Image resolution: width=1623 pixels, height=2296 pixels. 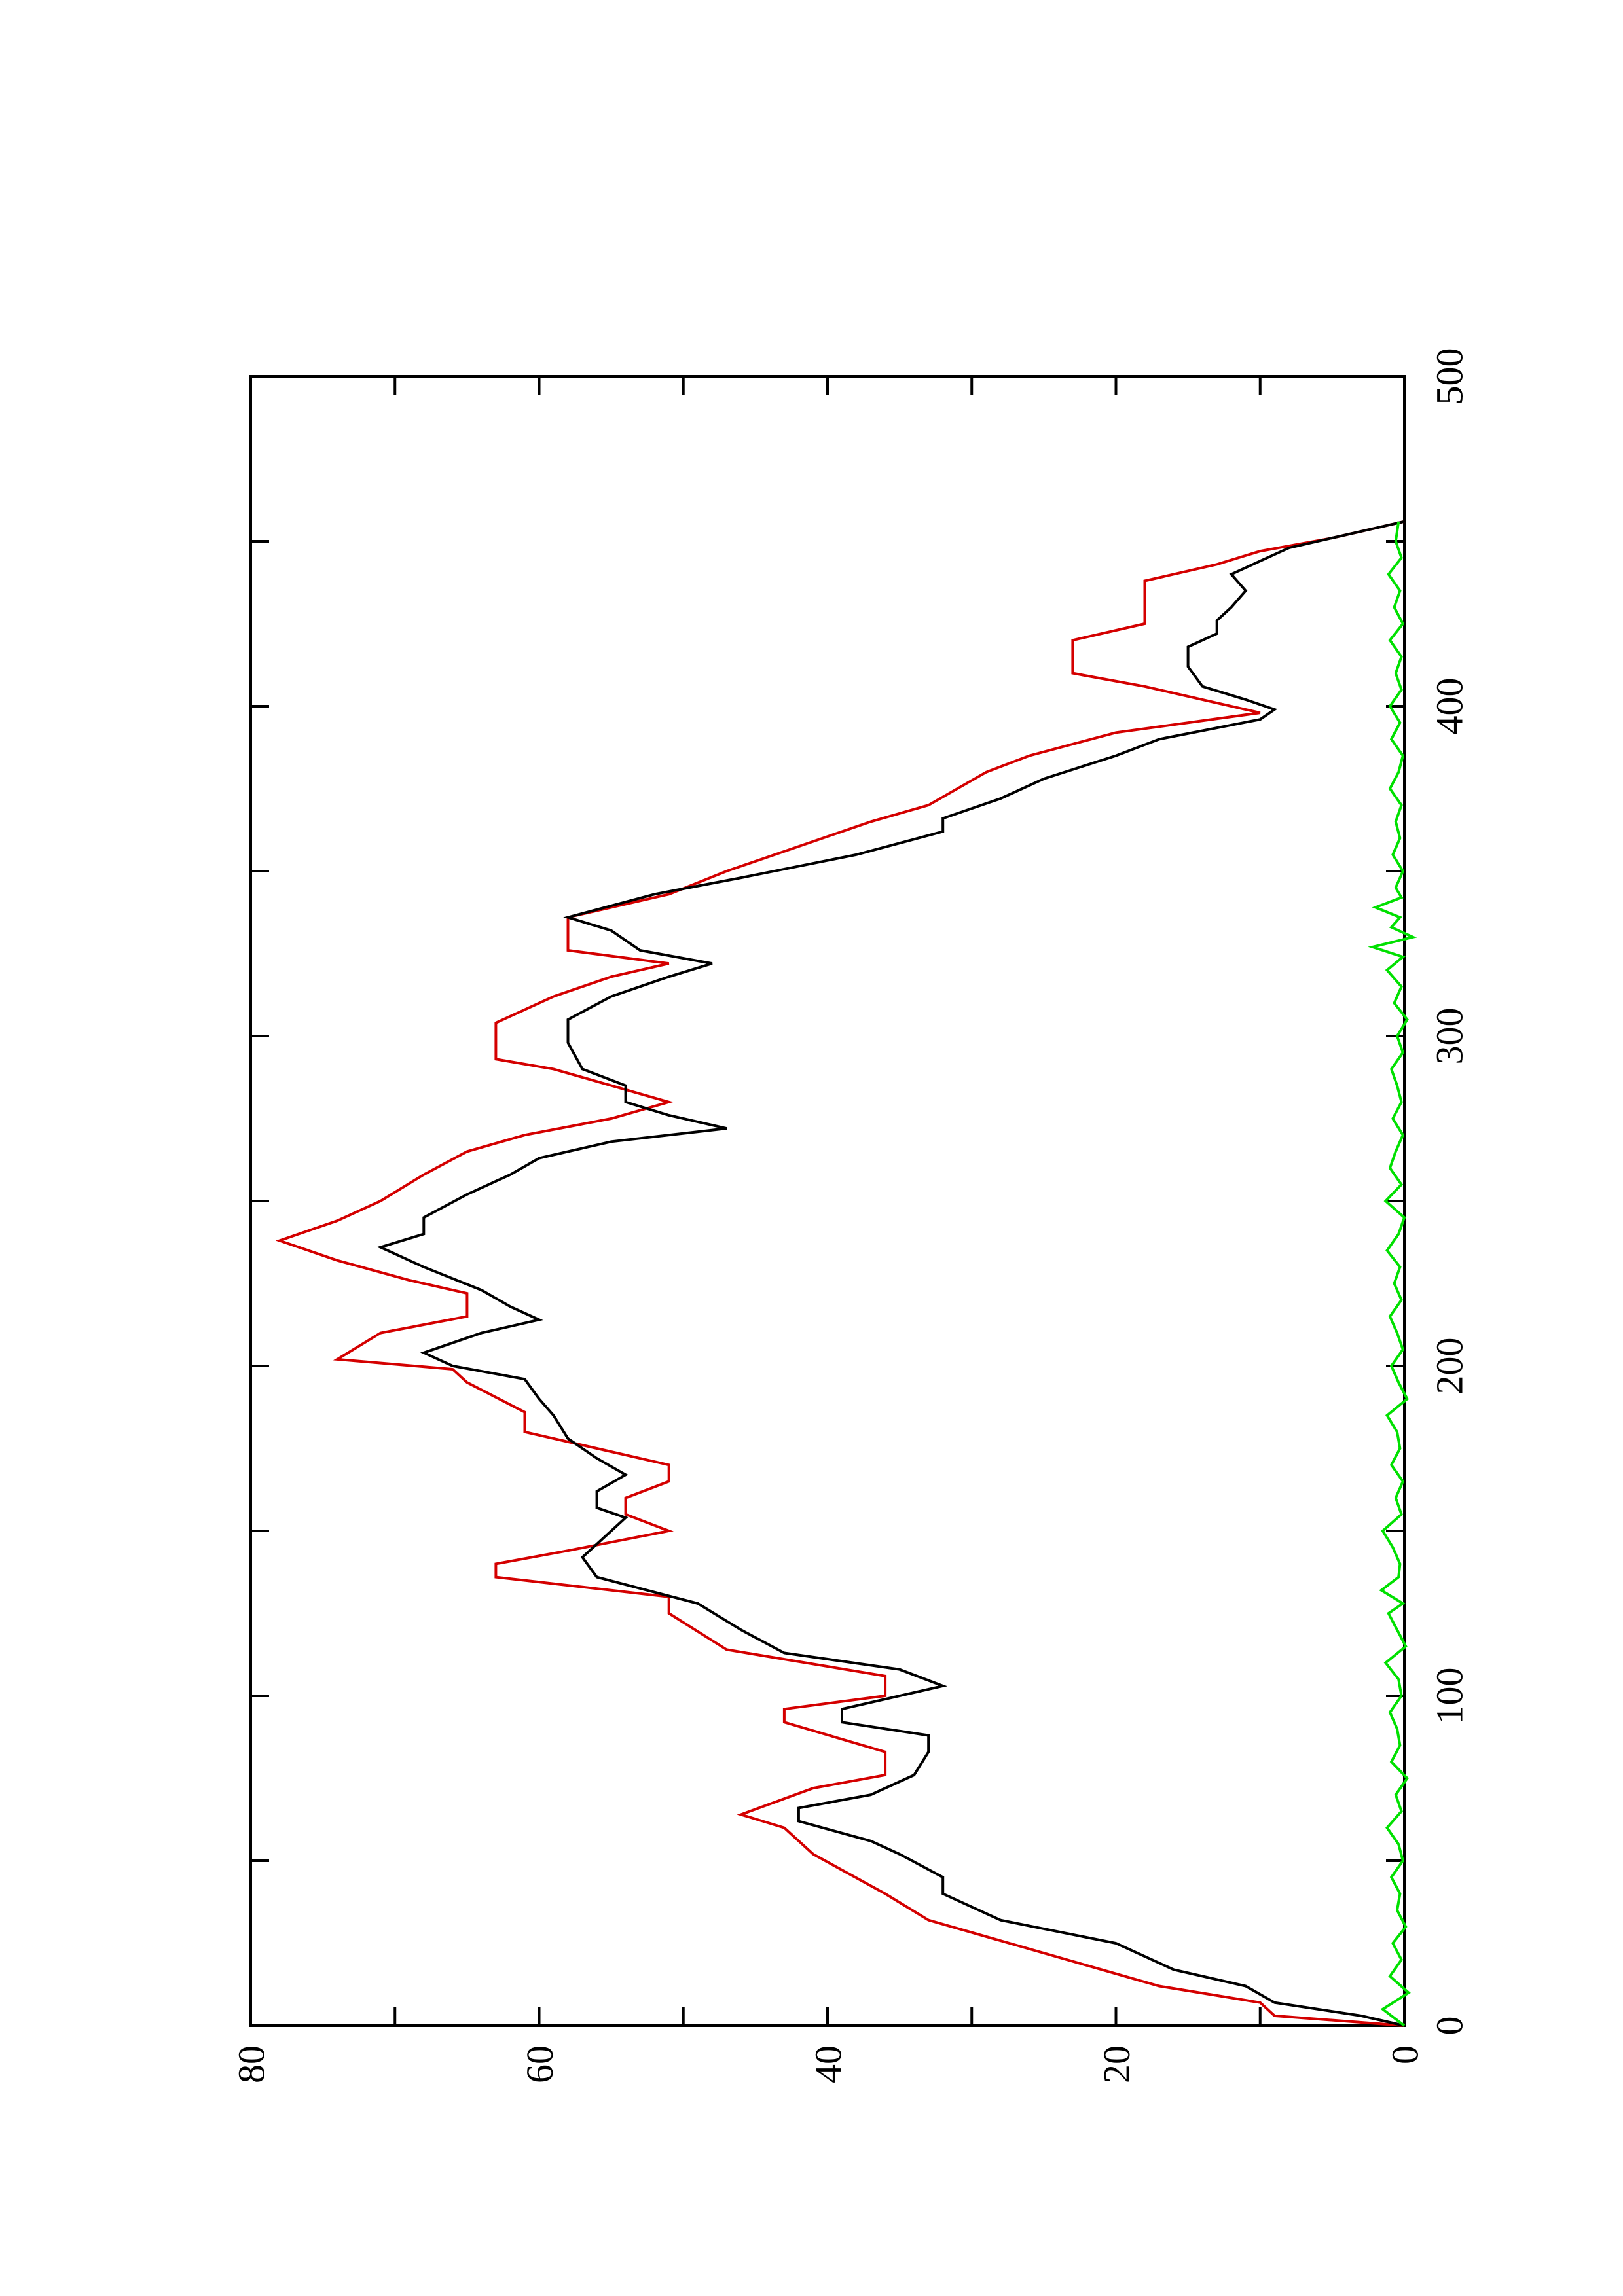 I want to click on x-tick-label-100: 100, so click(x=1449, y=1696).